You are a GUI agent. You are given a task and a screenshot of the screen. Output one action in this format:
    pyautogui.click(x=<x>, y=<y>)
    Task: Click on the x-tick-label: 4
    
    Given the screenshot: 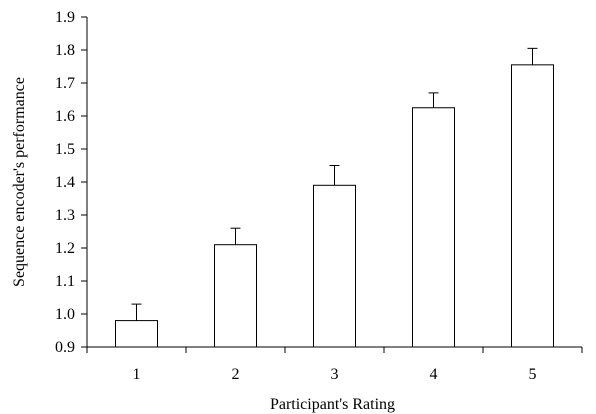 What is the action you would take?
    pyautogui.click(x=434, y=374)
    